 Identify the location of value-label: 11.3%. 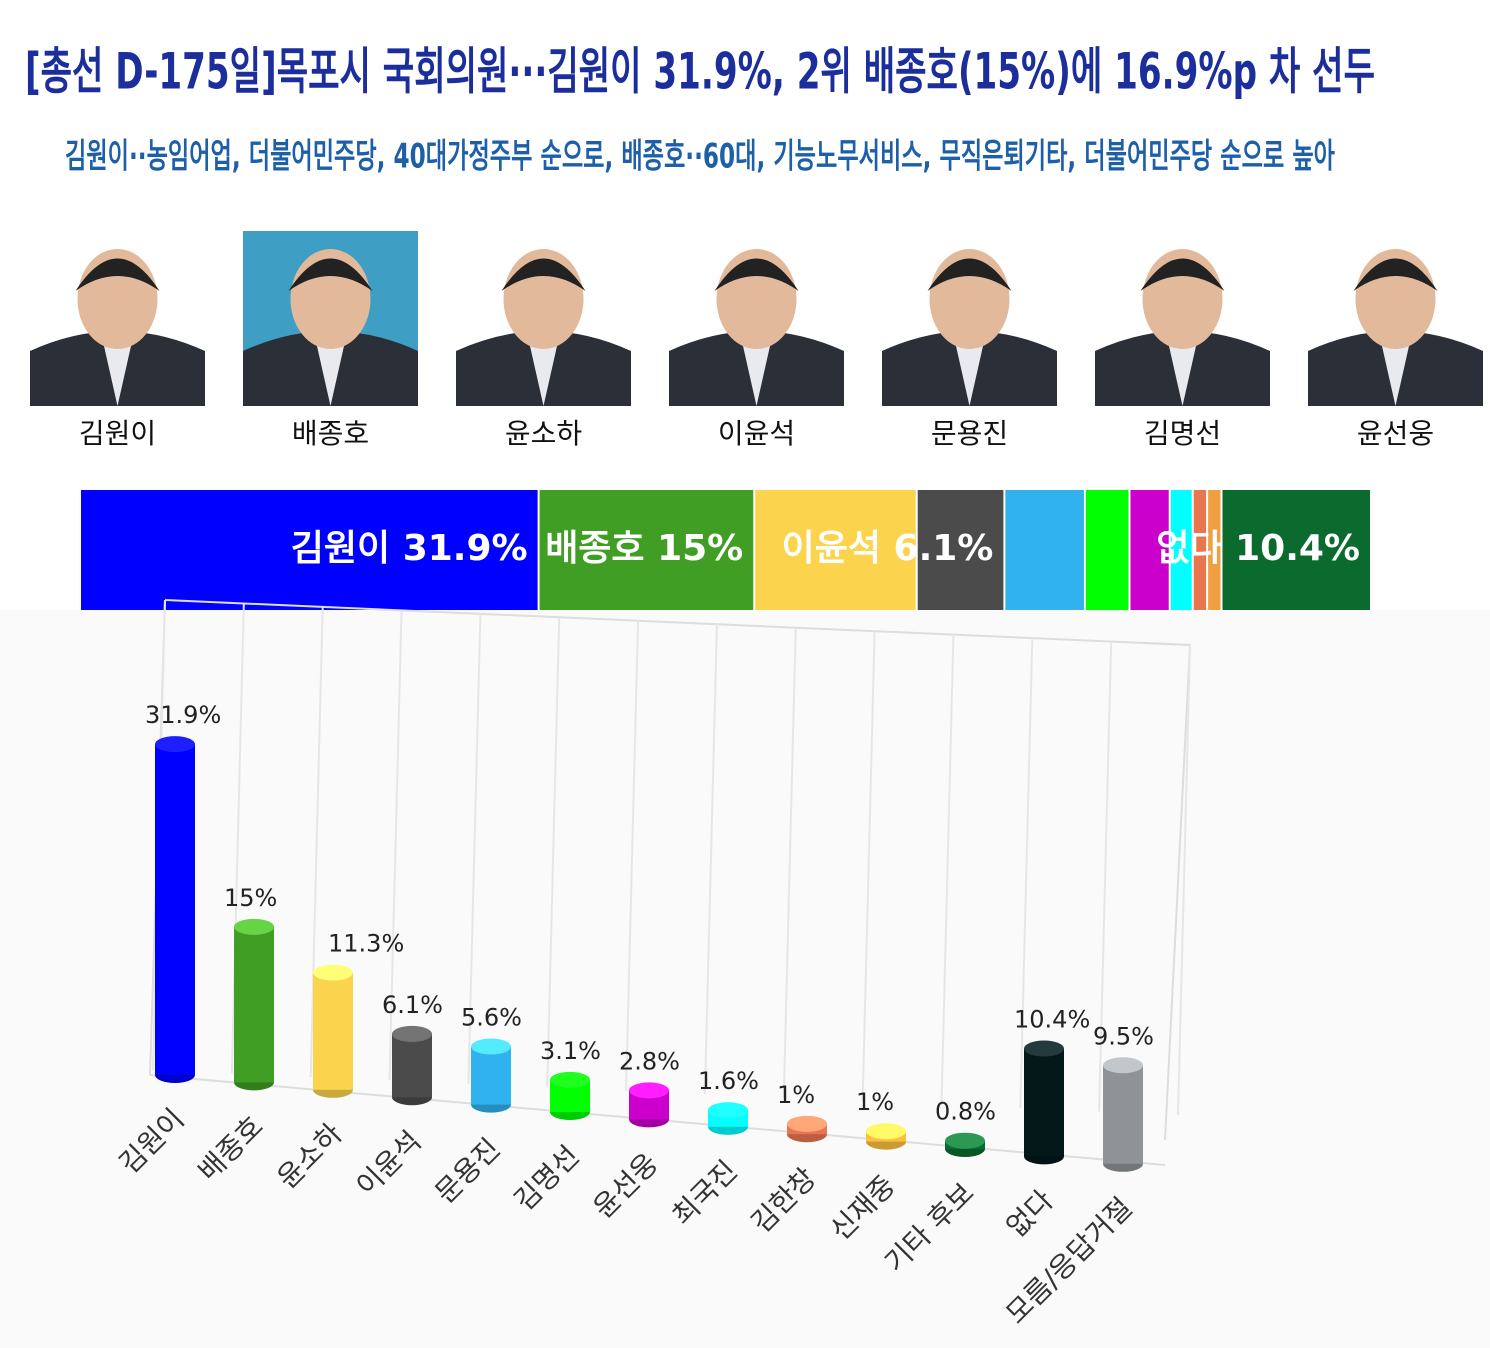
(366, 944).